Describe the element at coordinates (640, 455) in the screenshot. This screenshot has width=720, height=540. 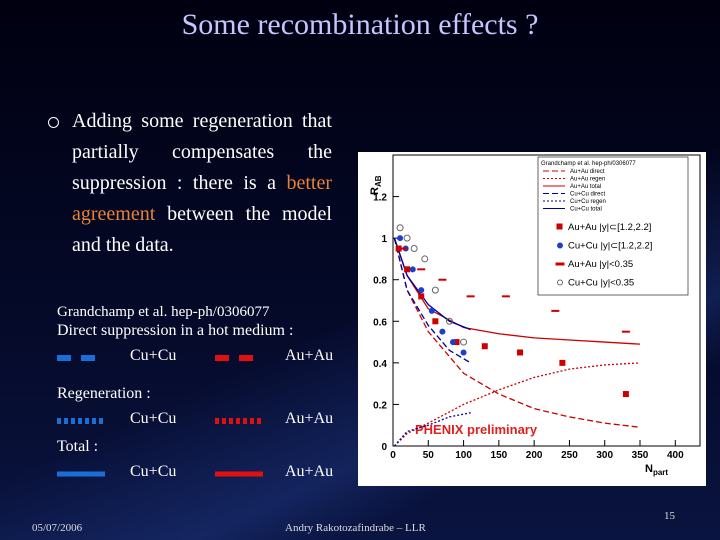
I see `x-tick-label: 350` at that location.